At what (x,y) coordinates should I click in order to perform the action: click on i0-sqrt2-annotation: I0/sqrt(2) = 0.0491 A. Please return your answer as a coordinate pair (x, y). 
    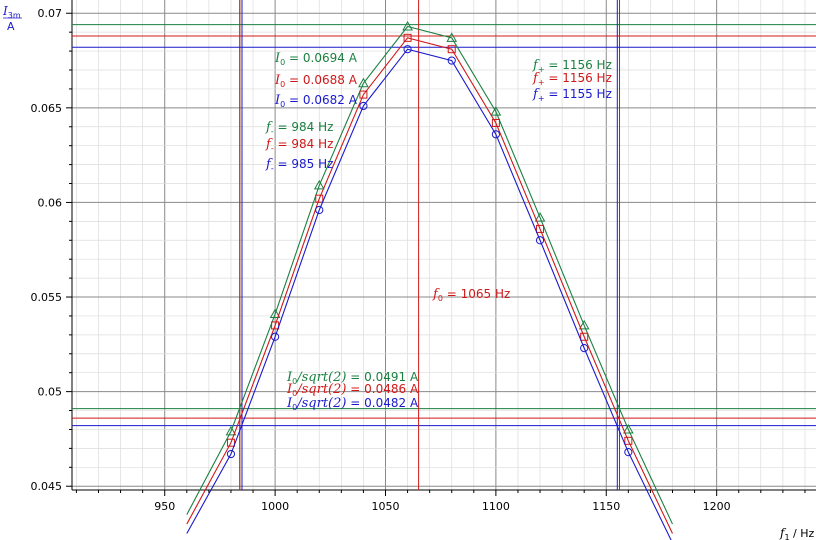
    Looking at the image, I should click on (352, 378).